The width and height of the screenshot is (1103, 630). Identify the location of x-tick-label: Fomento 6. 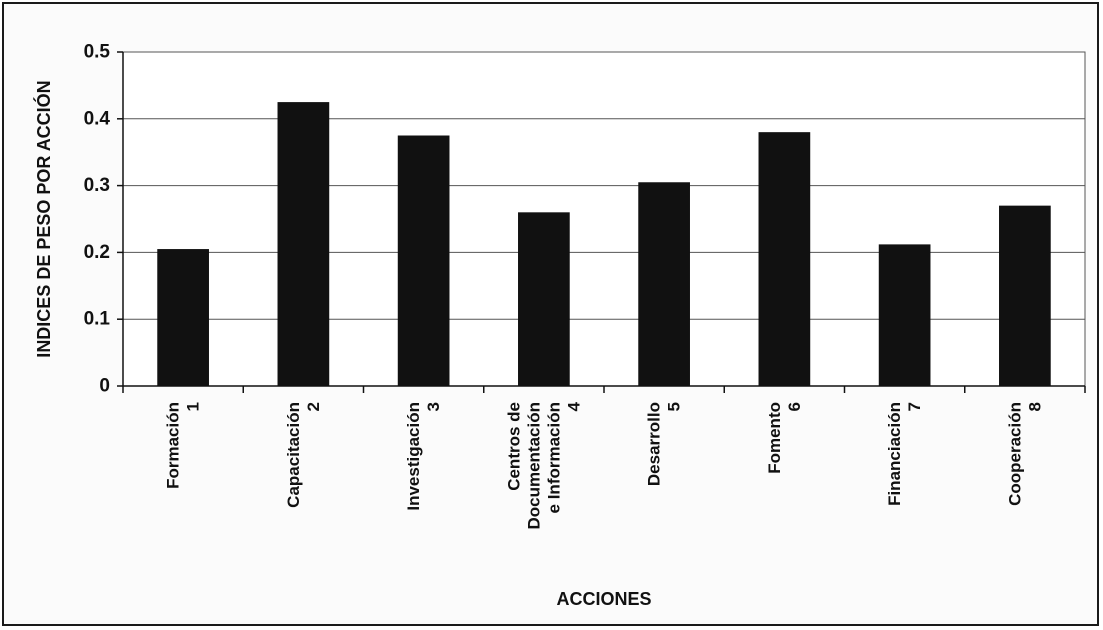
(784, 438).